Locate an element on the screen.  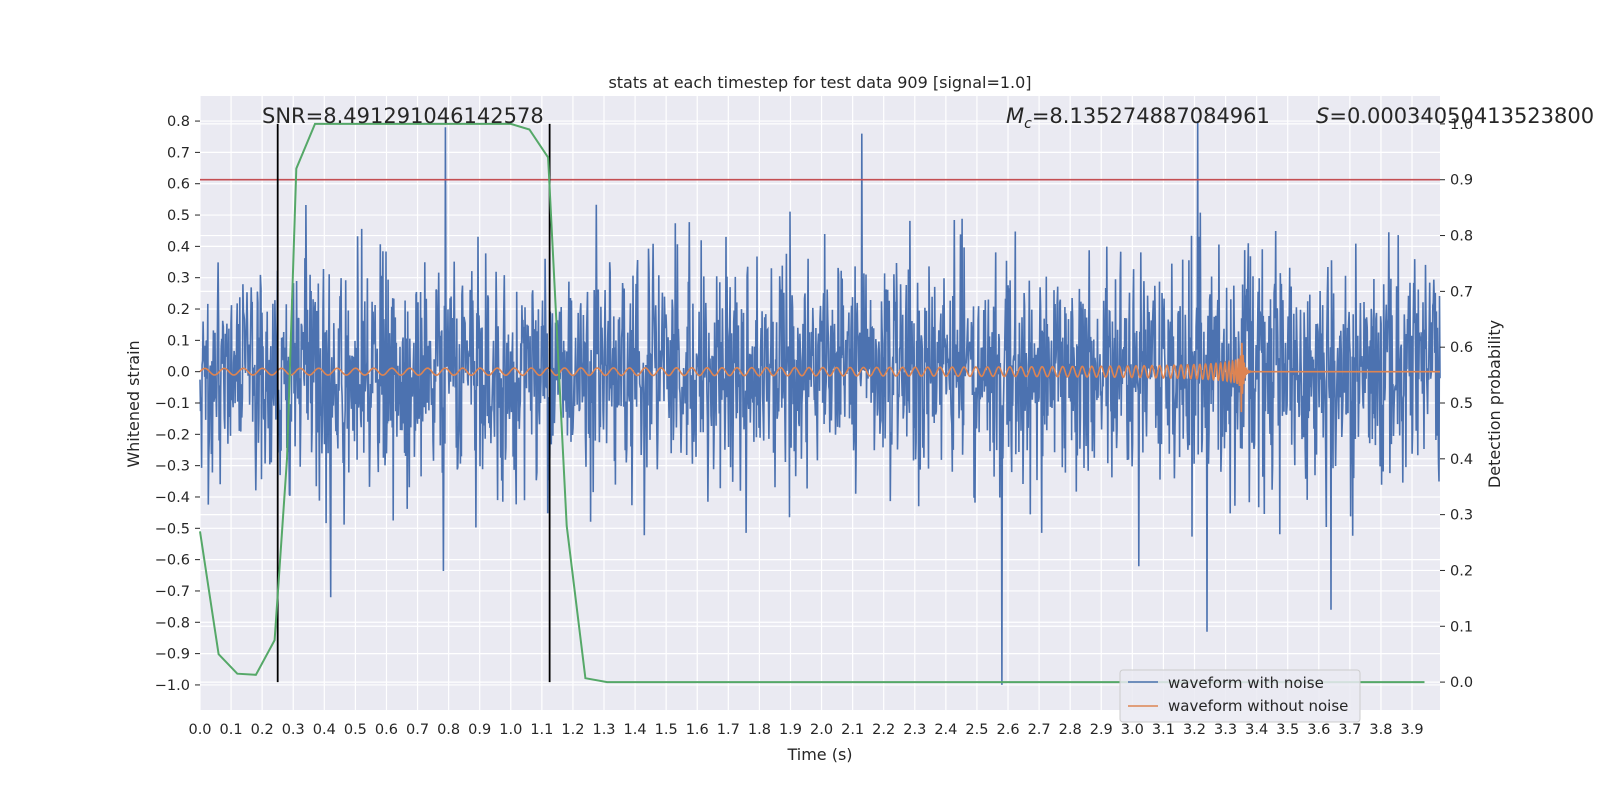
y-tick-label: 0.6 is located at coordinates (178, 185).